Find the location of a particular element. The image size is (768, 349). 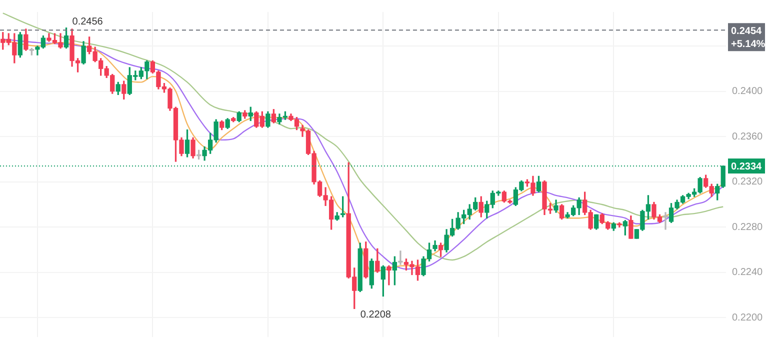

annotation: 0.2208 is located at coordinates (376, 314).